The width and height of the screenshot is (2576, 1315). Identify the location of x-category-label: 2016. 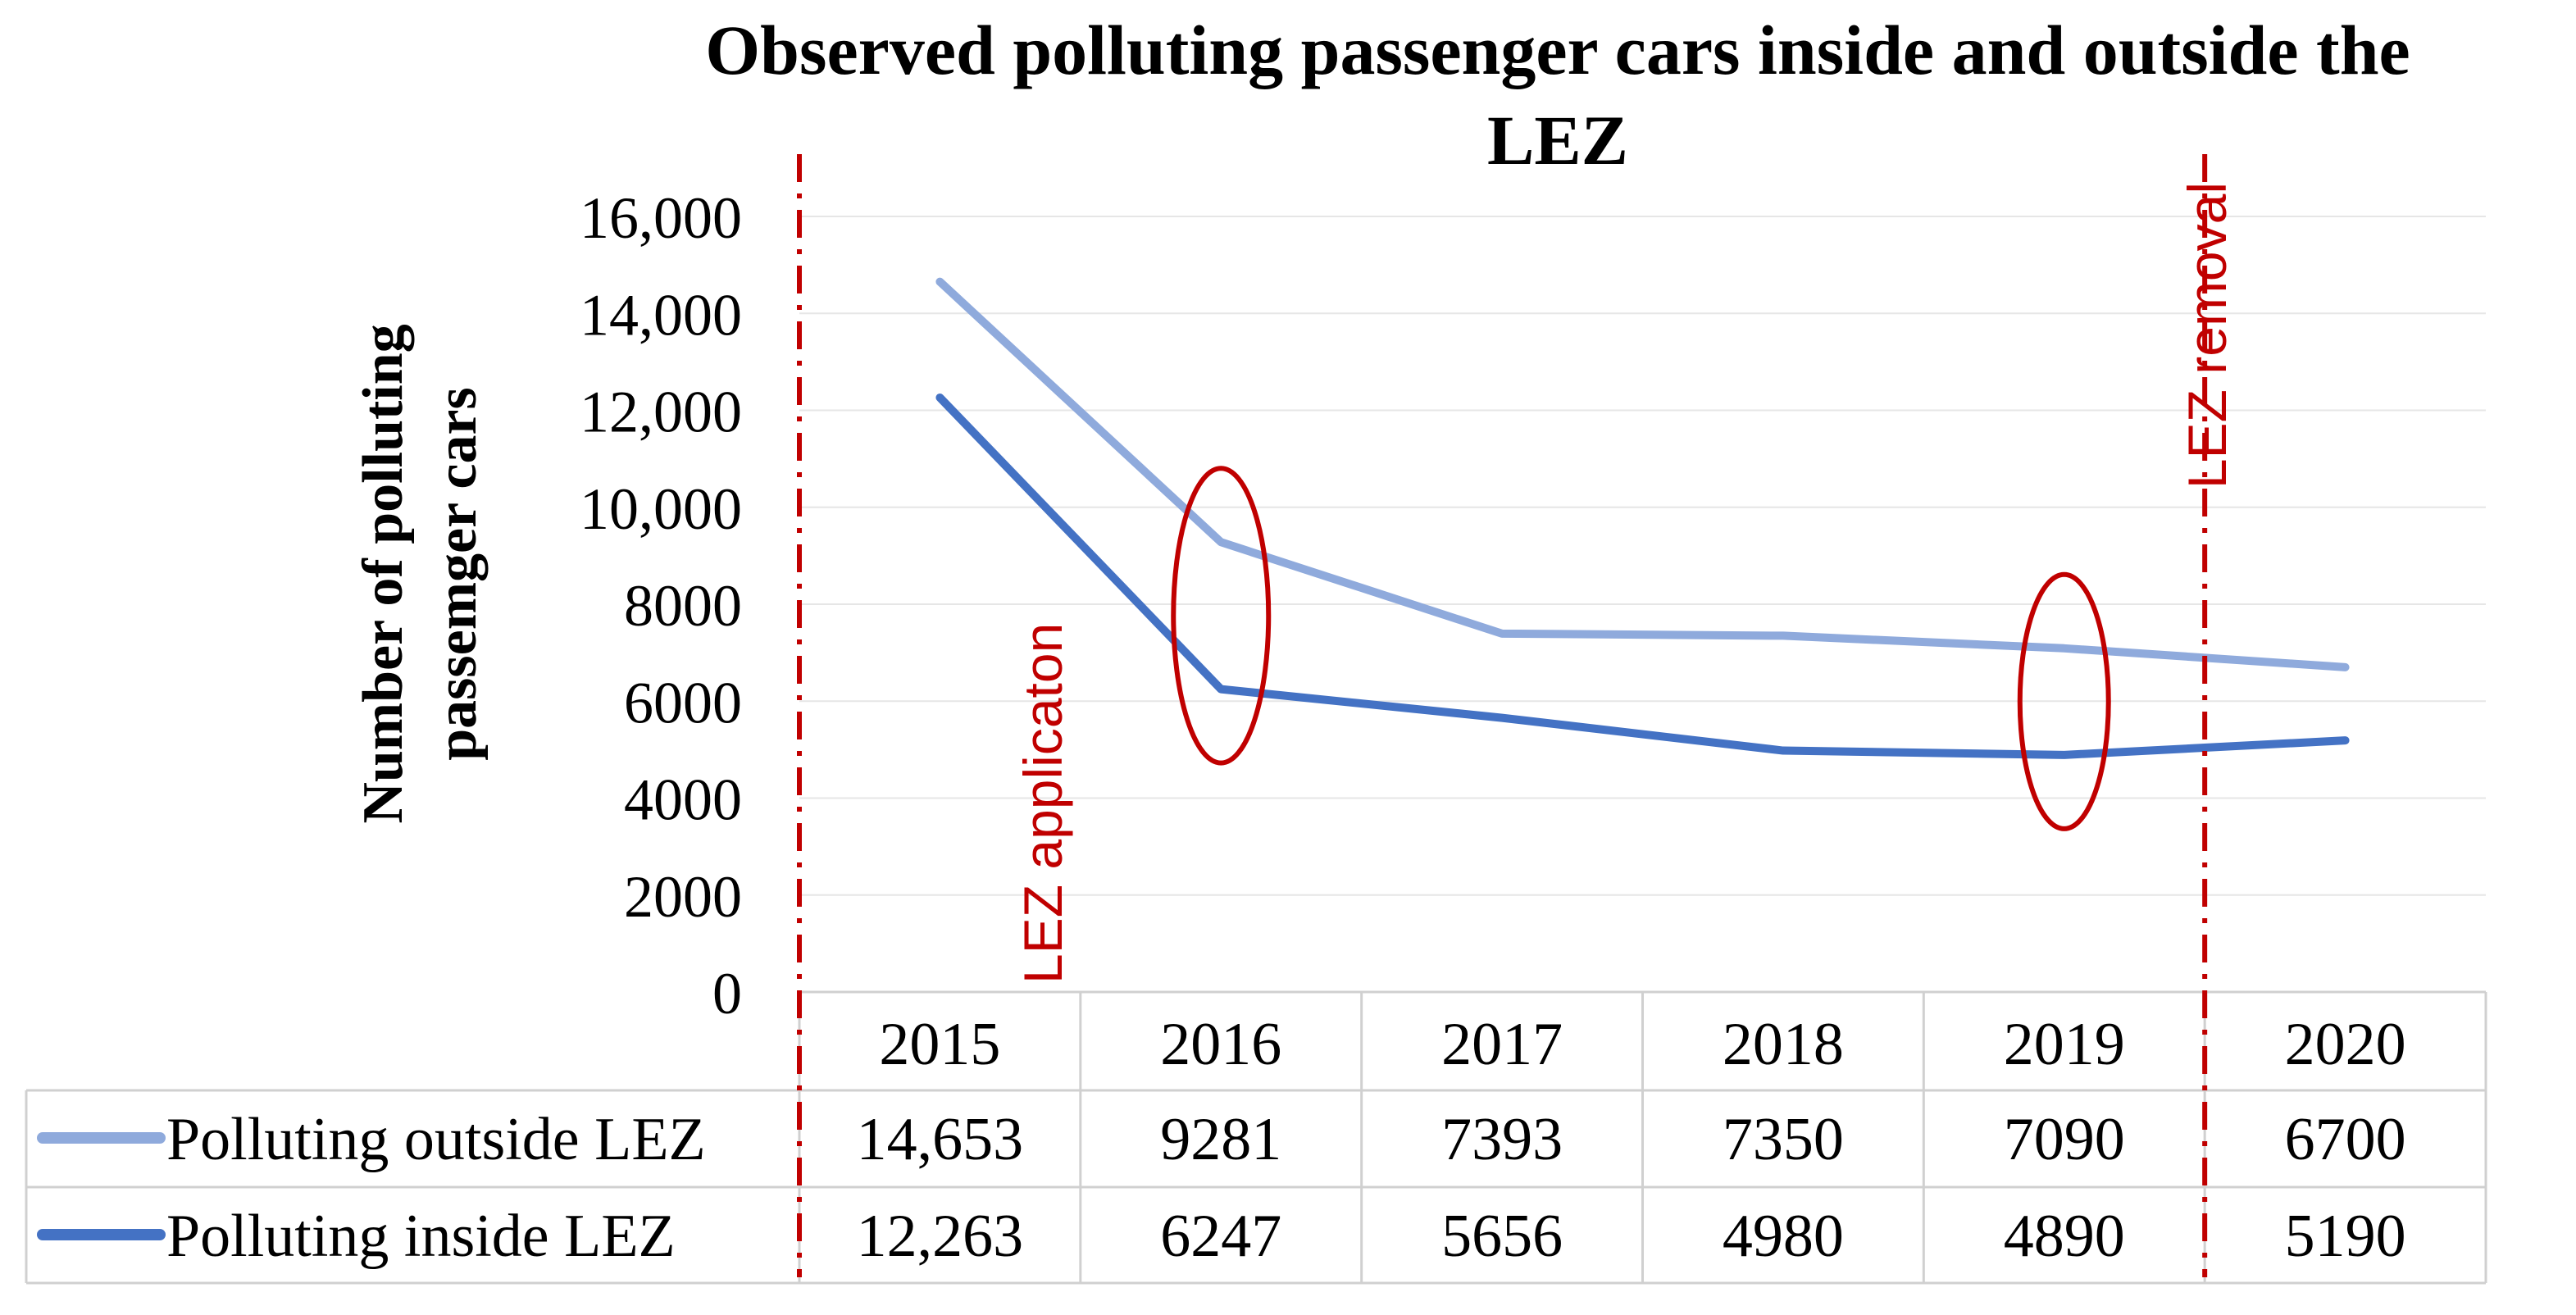
(1221, 1044).